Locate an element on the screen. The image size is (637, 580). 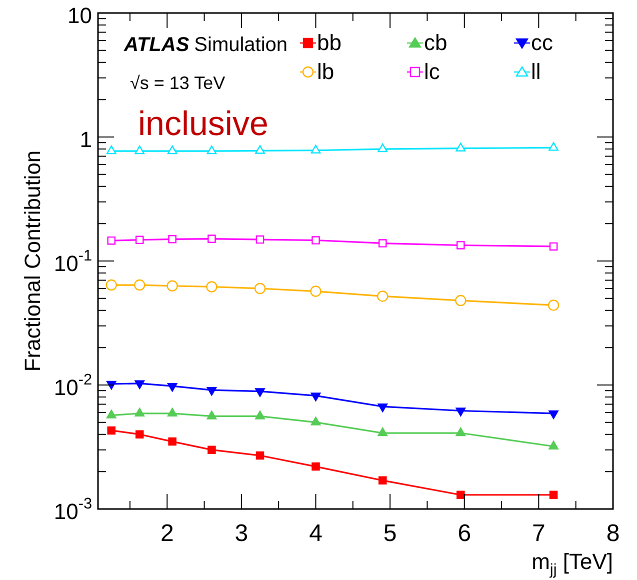
x-tick-label: 5 is located at coordinates (390, 533).